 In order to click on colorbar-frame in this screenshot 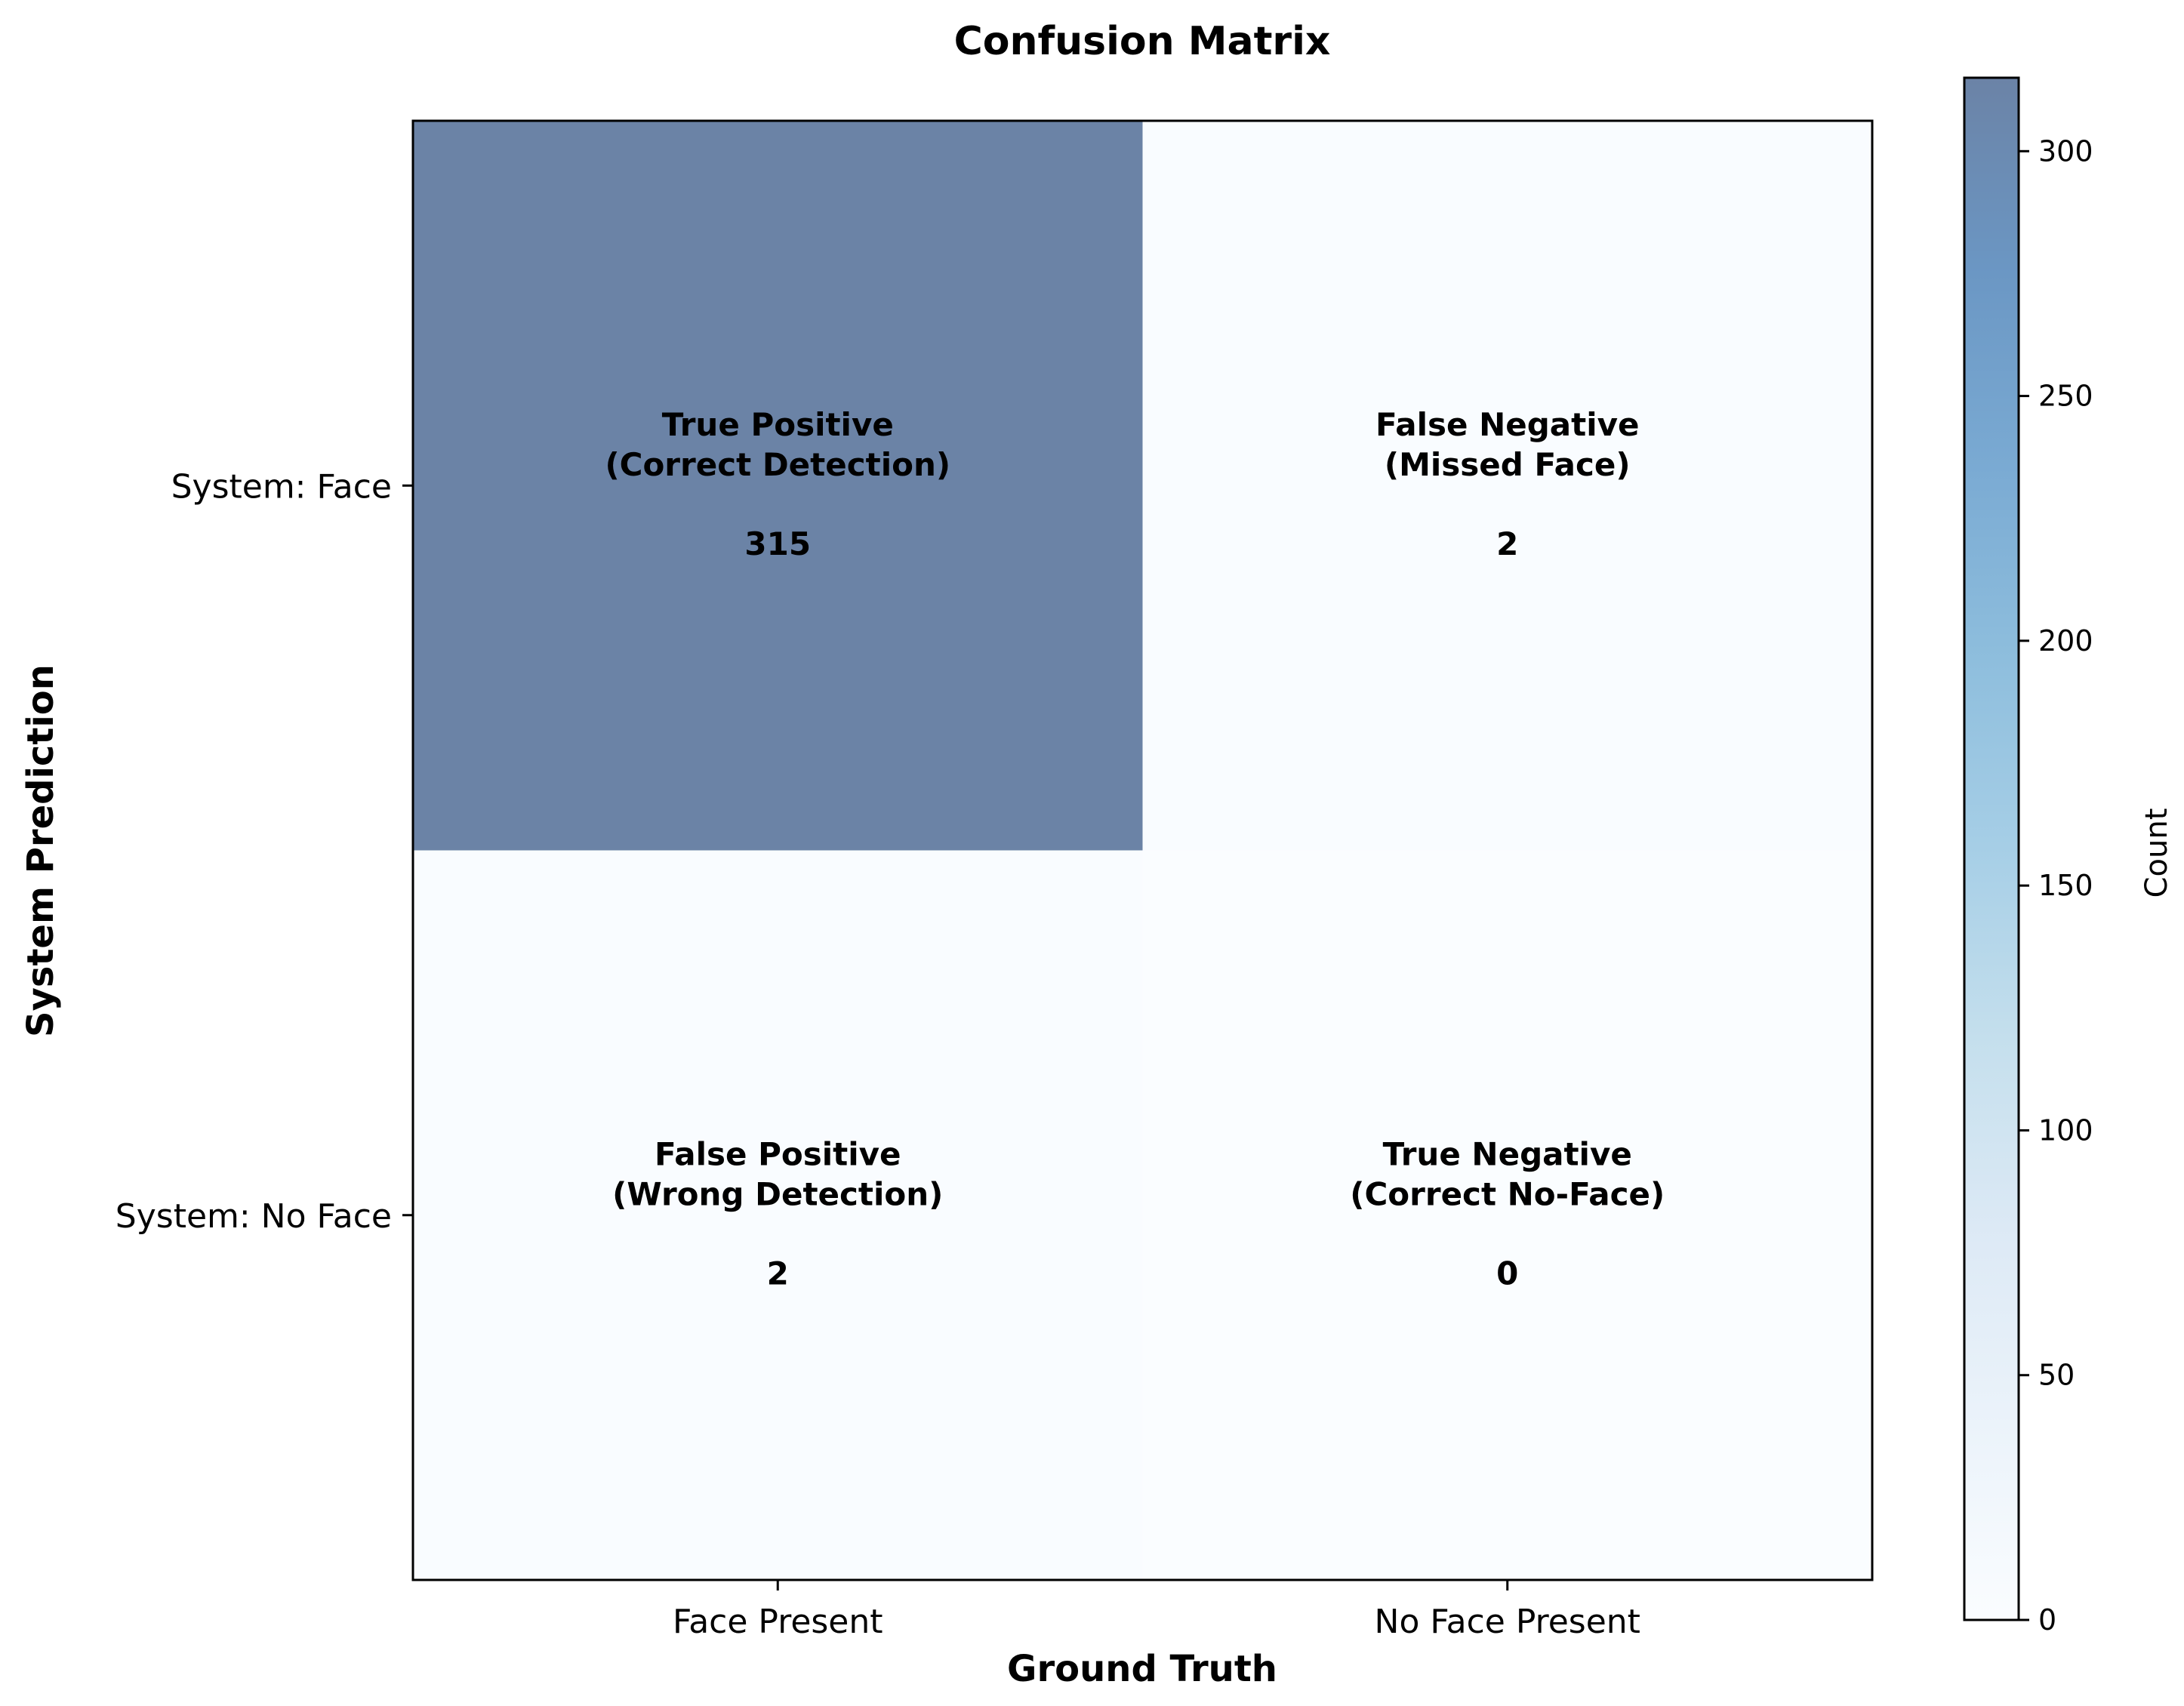, I will do `click(1991, 848)`.